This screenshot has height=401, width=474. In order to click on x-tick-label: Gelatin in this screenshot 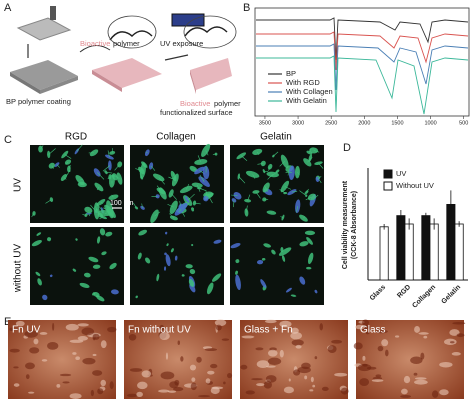, I will do `click(451, 295)`.